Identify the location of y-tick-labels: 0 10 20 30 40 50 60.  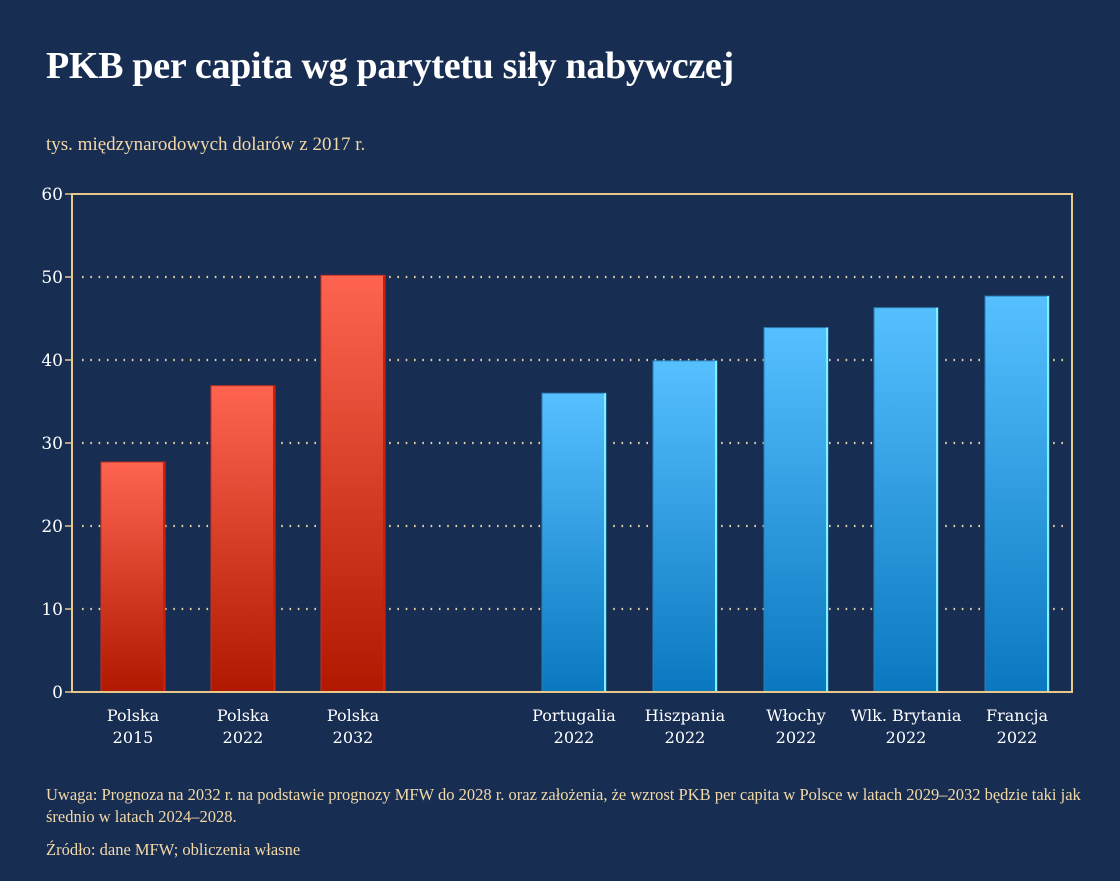
(56, 444).